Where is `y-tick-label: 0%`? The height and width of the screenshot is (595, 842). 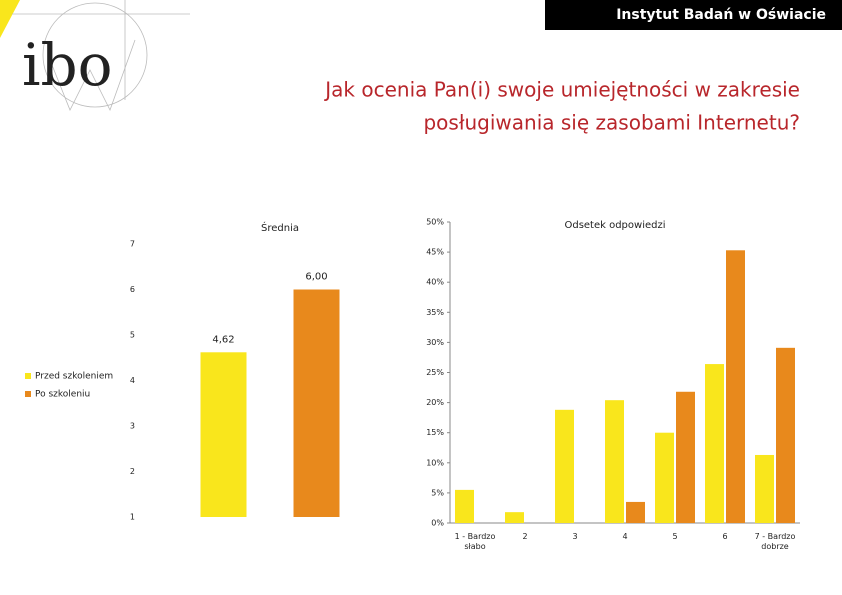 y-tick-label: 0% is located at coordinates (437, 523).